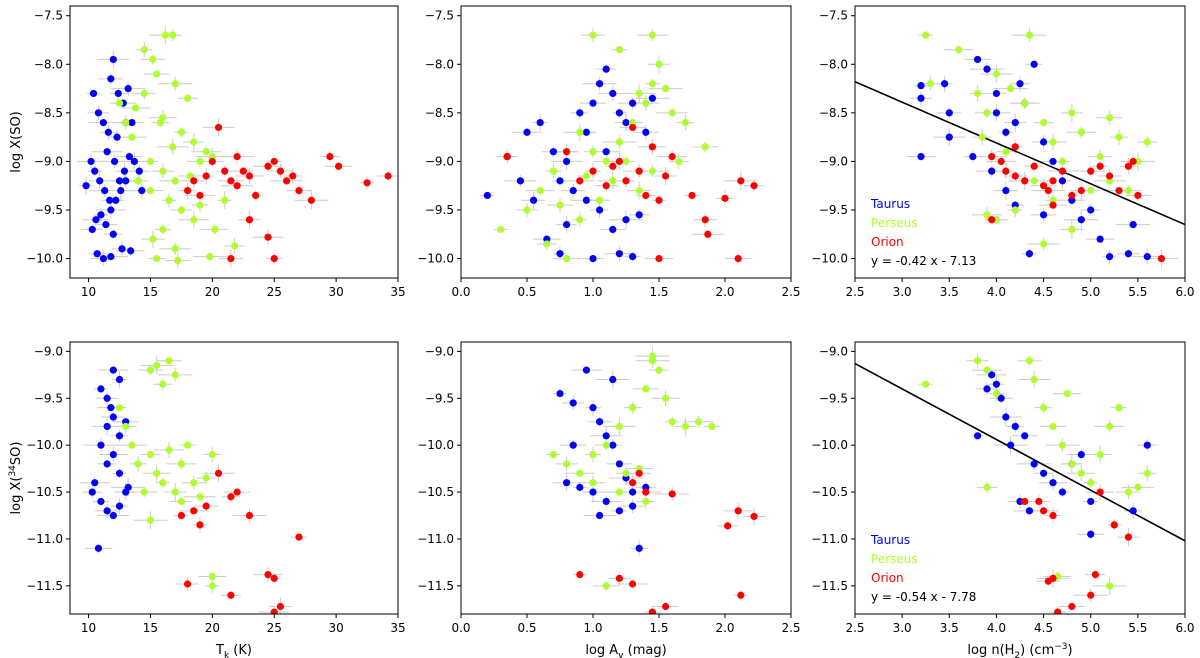  I want to click on series-orion, so click(630, 193).